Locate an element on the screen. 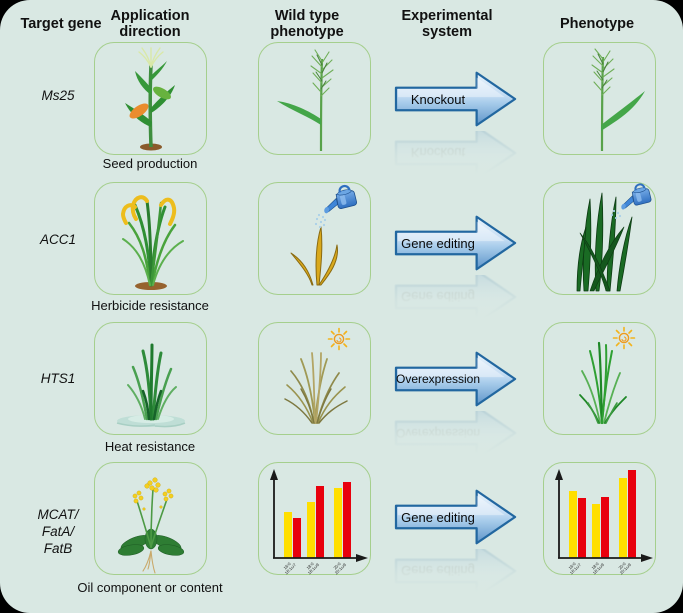 The image size is (683, 613). healthy-grass-icon is located at coordinates (614, 237).